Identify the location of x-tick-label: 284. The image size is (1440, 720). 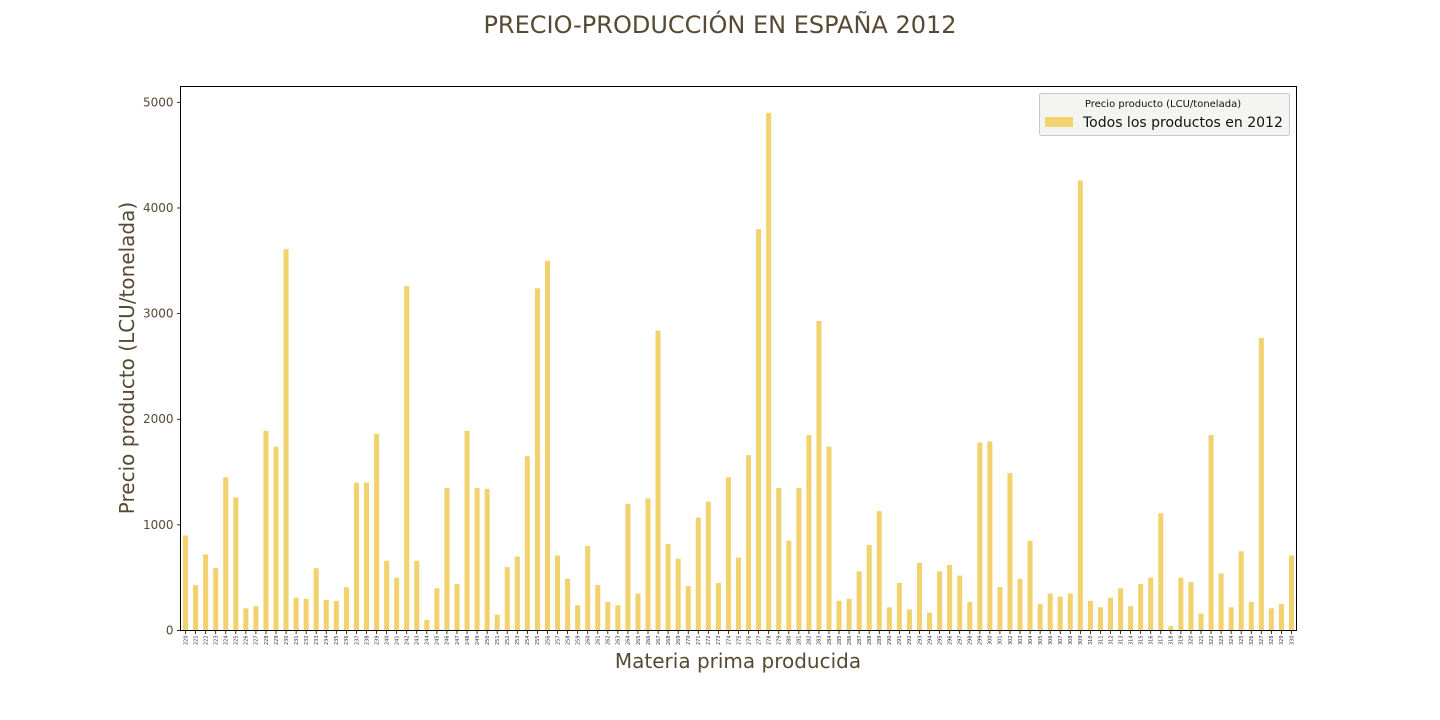
(830, 641).